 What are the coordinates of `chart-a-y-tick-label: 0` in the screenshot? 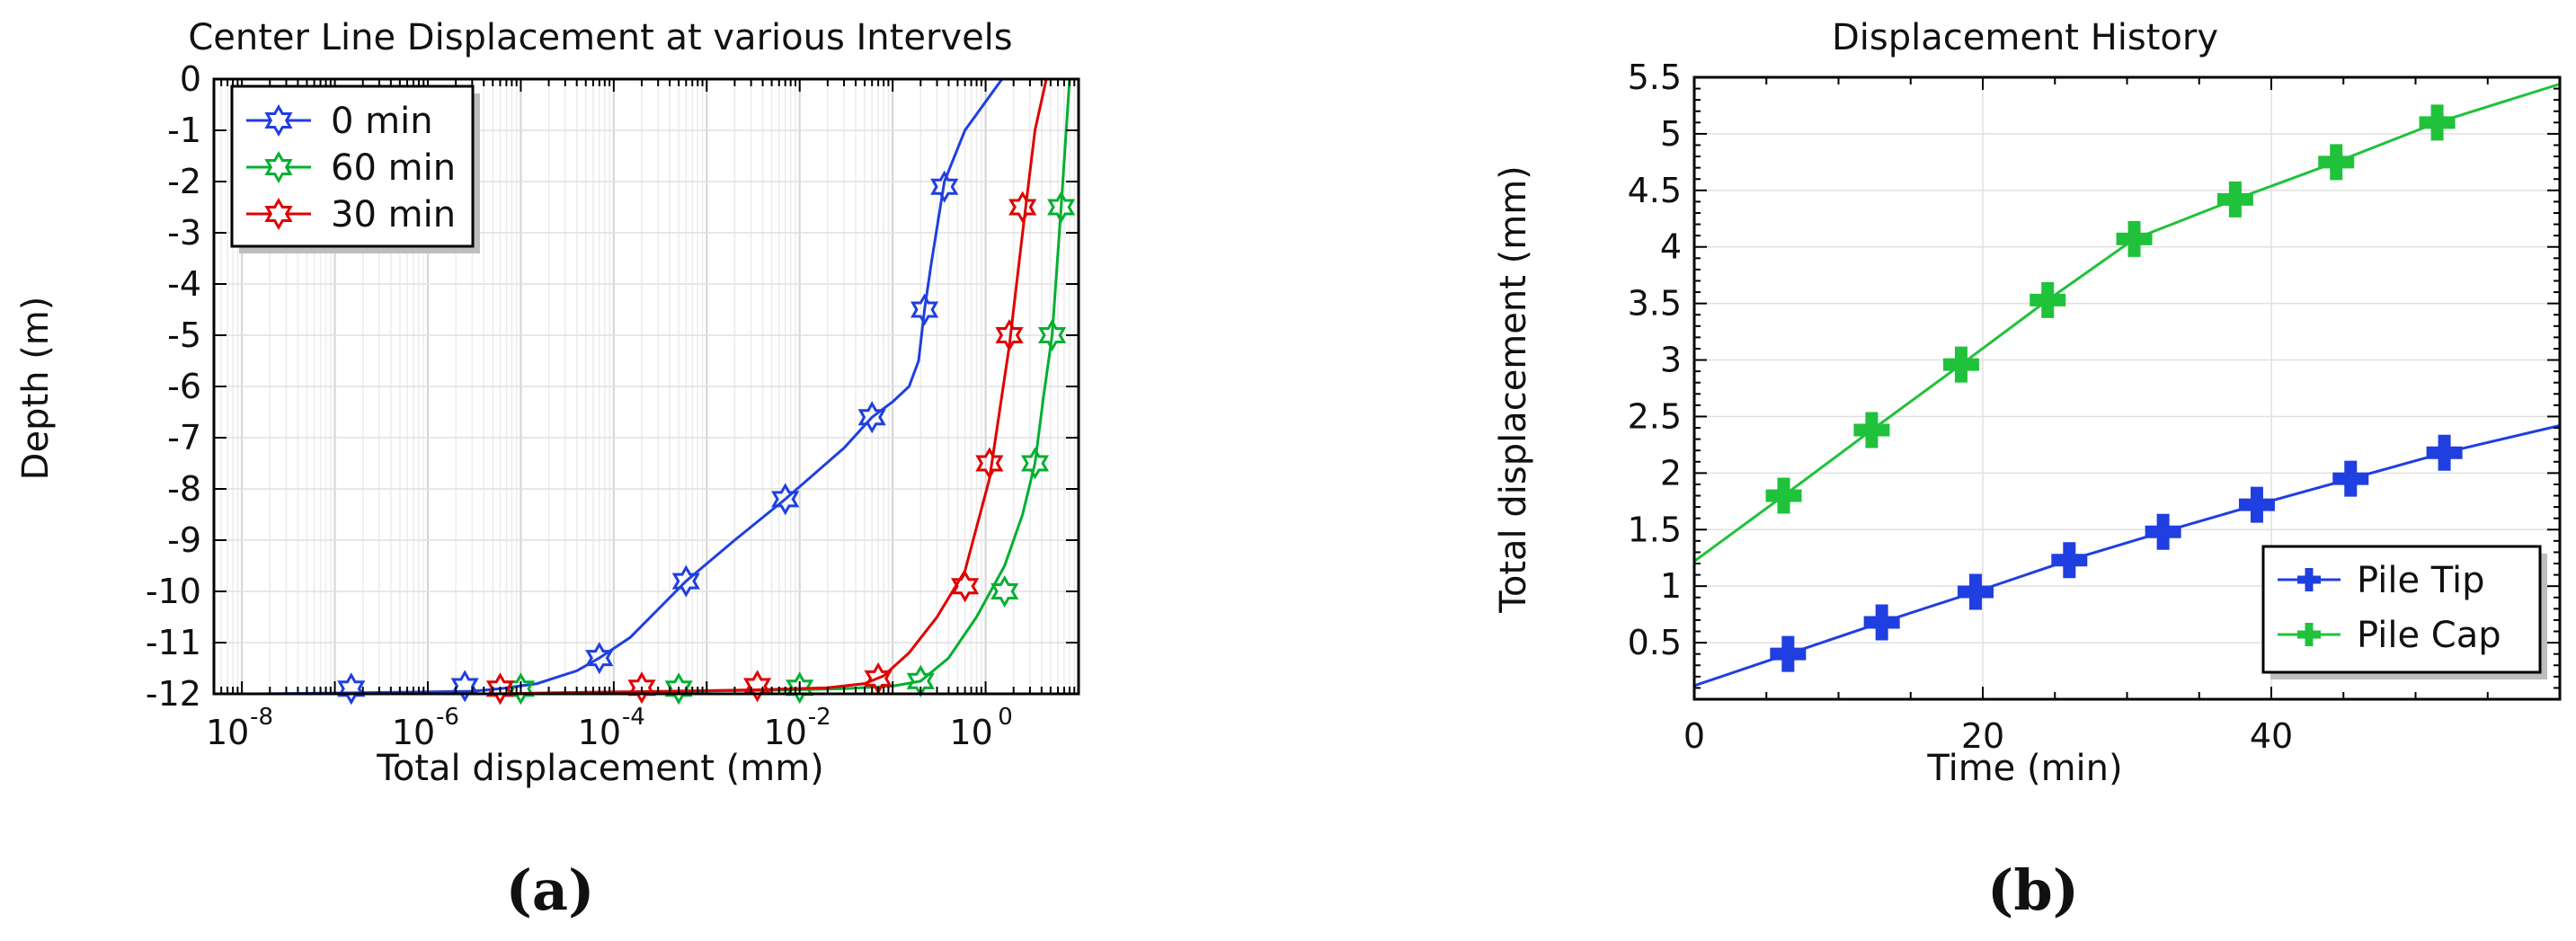 It's located at (190, 79).